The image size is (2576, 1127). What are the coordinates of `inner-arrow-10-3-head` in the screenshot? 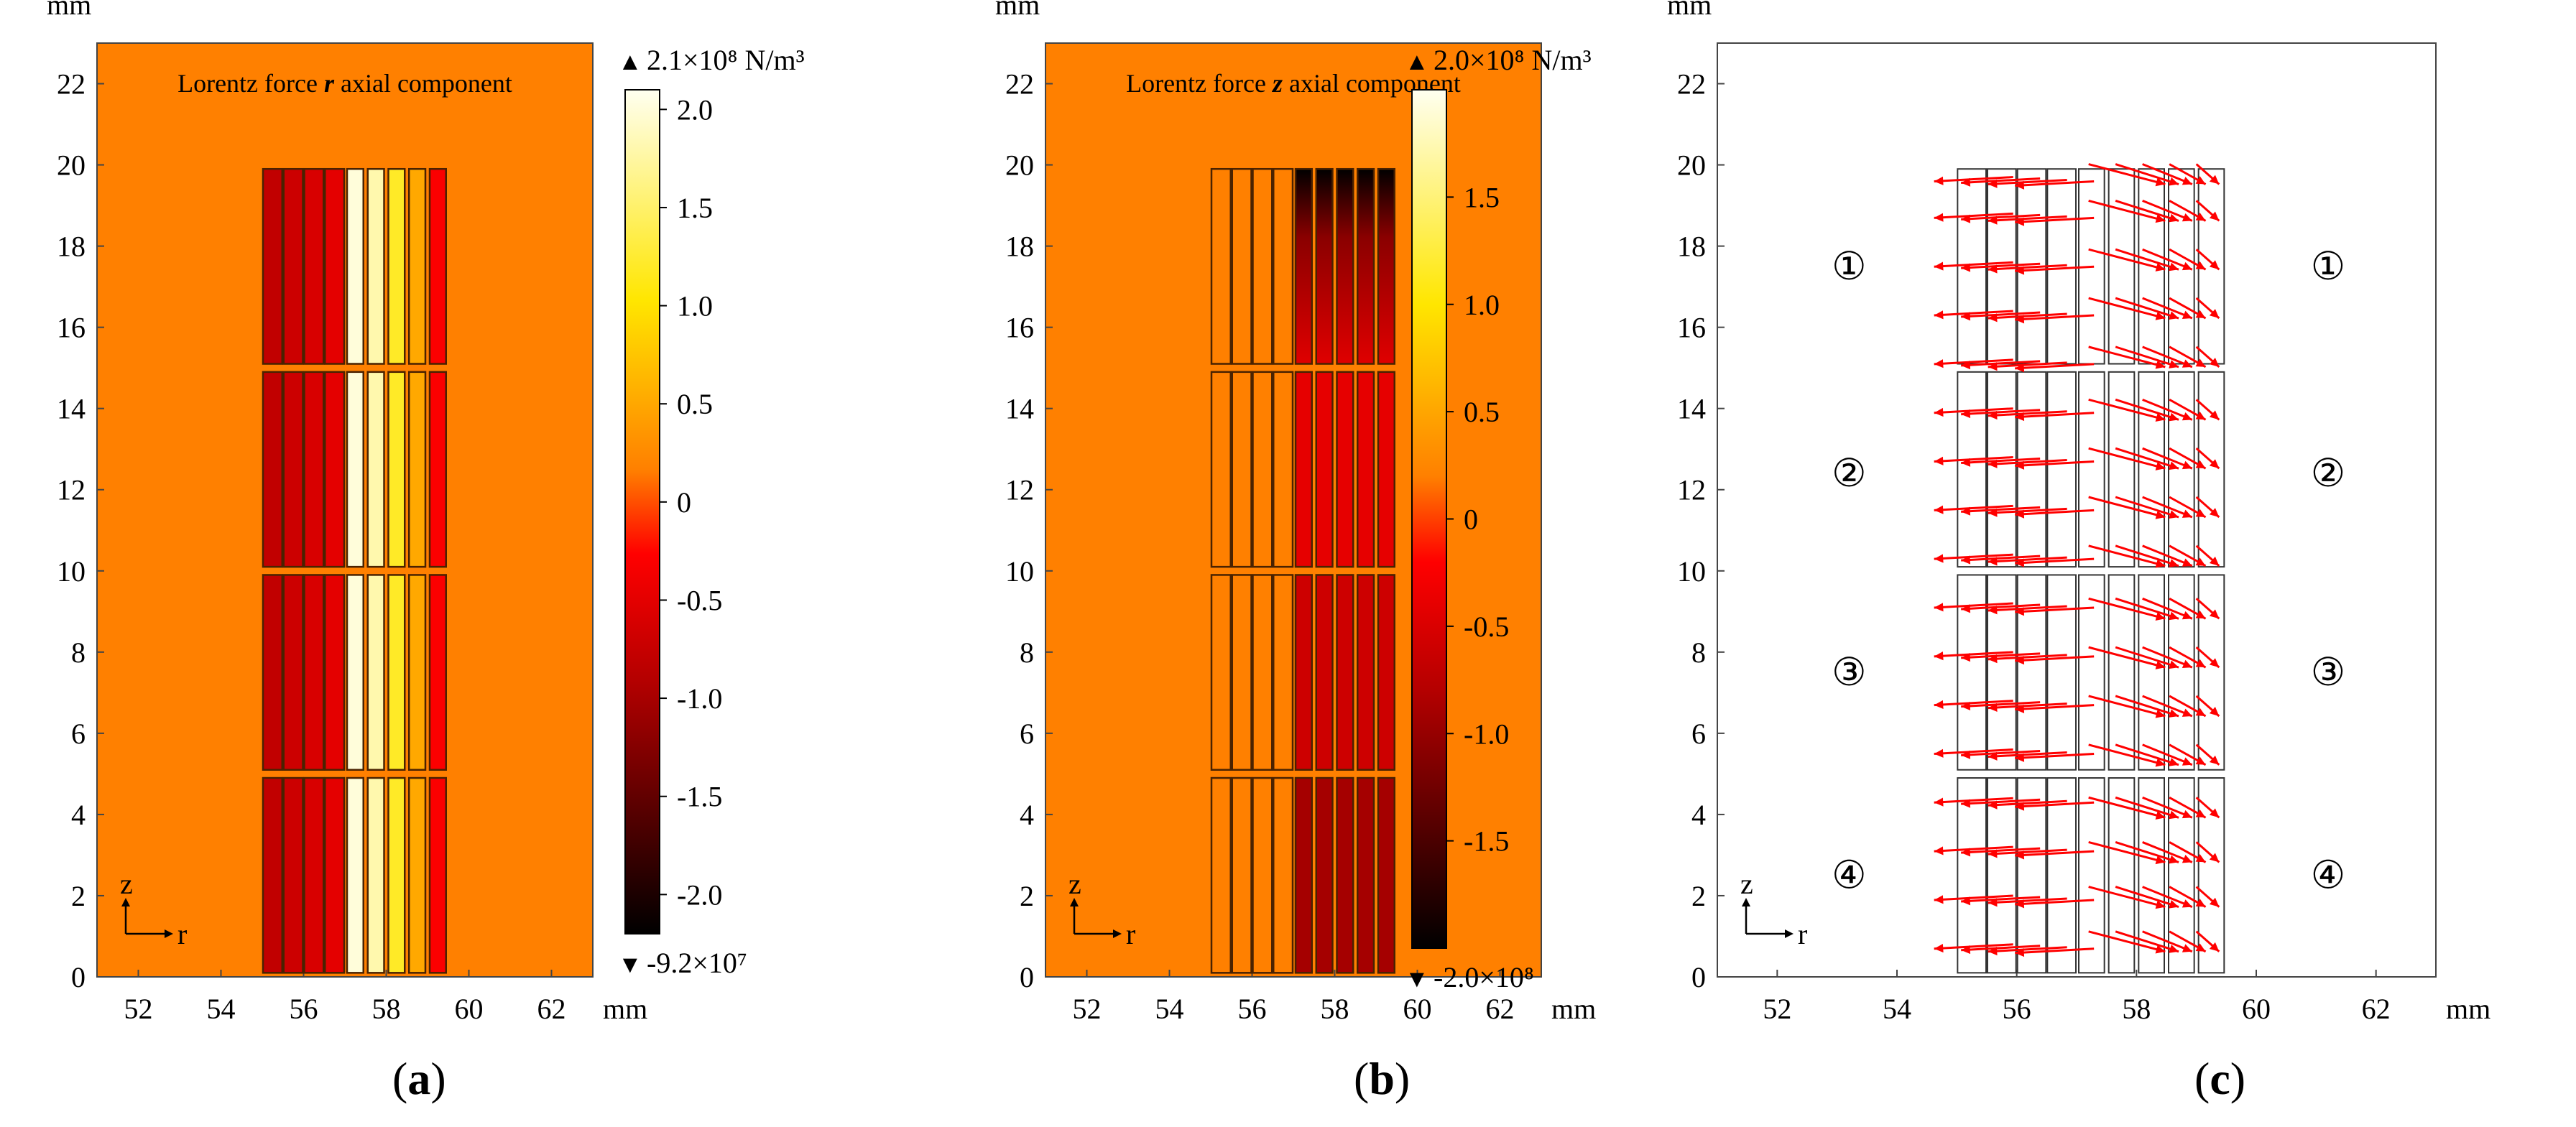 It's located at (2020, 465).